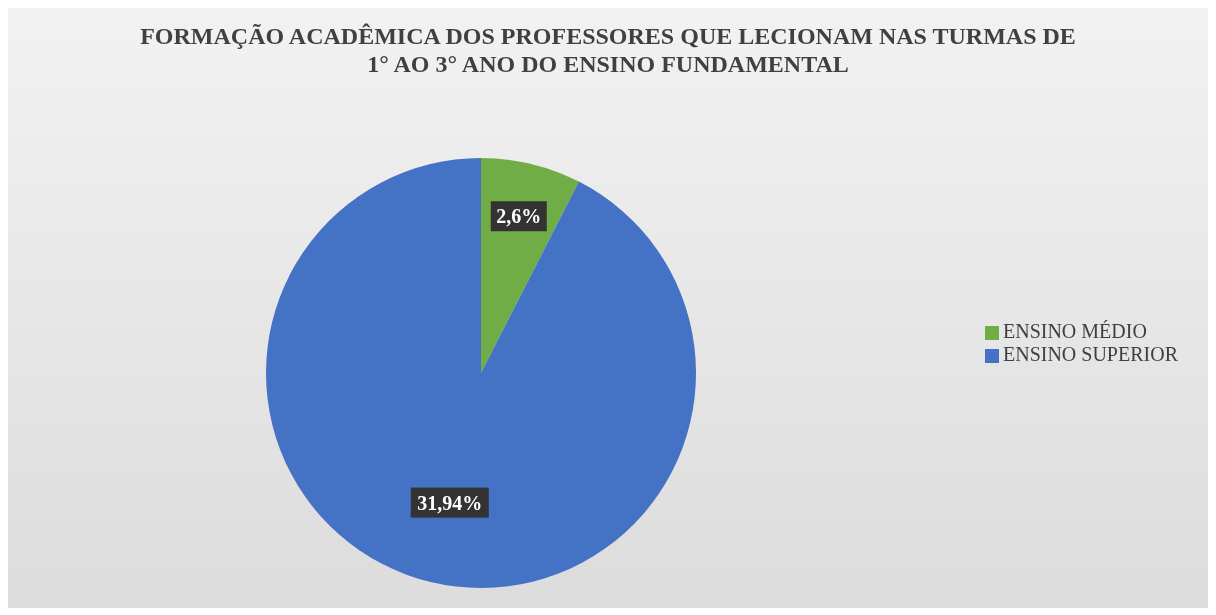 The width and height of the screenshot is (1216, 615). What do you see at coordinates (450, 502) in the screenshot?
I see `data-label: 31,94%` at bounding box center [450, 502].